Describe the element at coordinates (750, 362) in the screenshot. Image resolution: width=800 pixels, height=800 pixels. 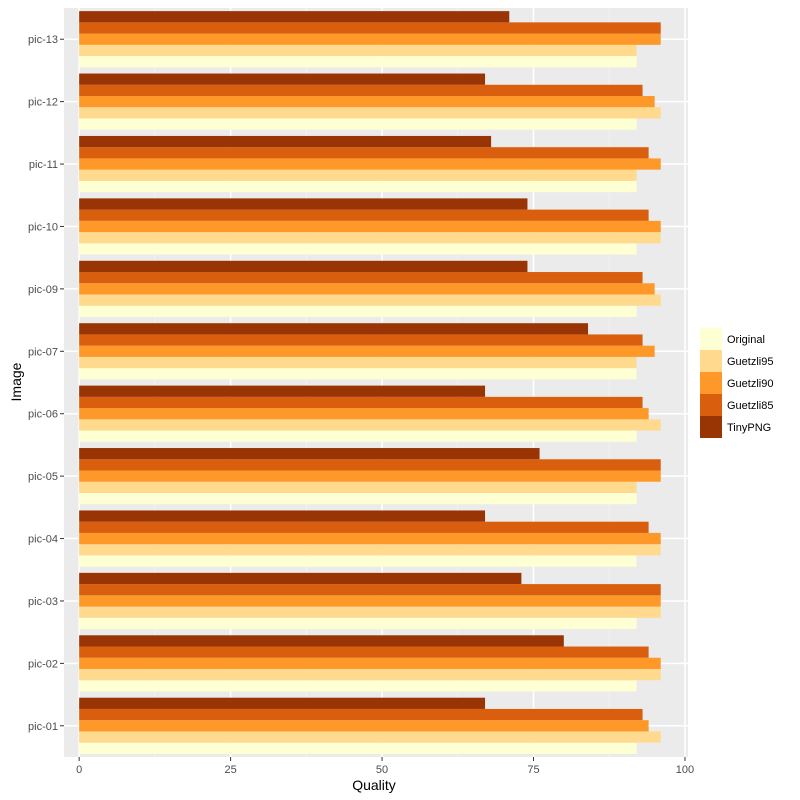
I see `legend-label-guetzli95: Guetzli95` at that location.